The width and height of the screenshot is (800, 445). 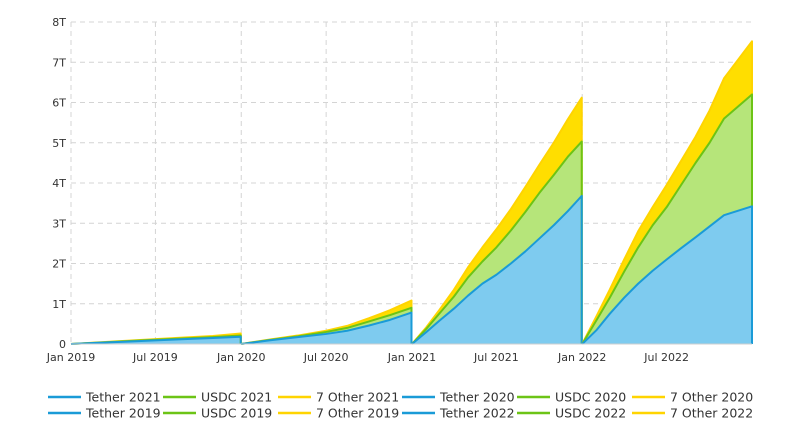 I want to click on y-tick-label: 8T, so click(x=59, y=22).